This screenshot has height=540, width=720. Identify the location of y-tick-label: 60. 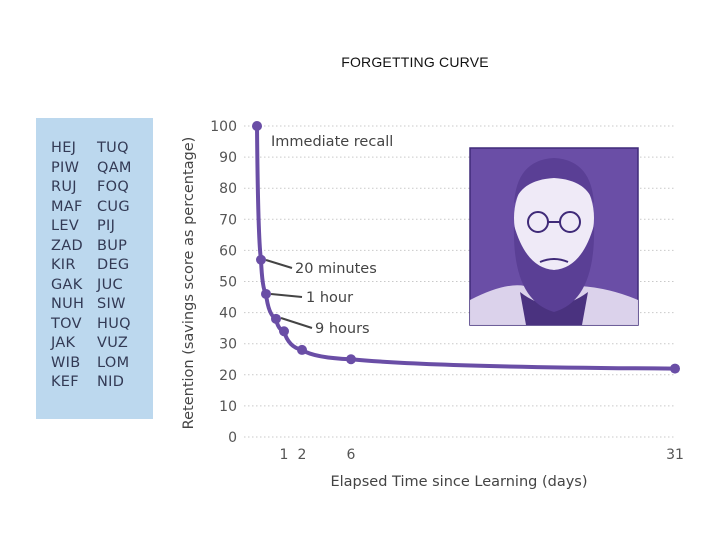
(228, 251).